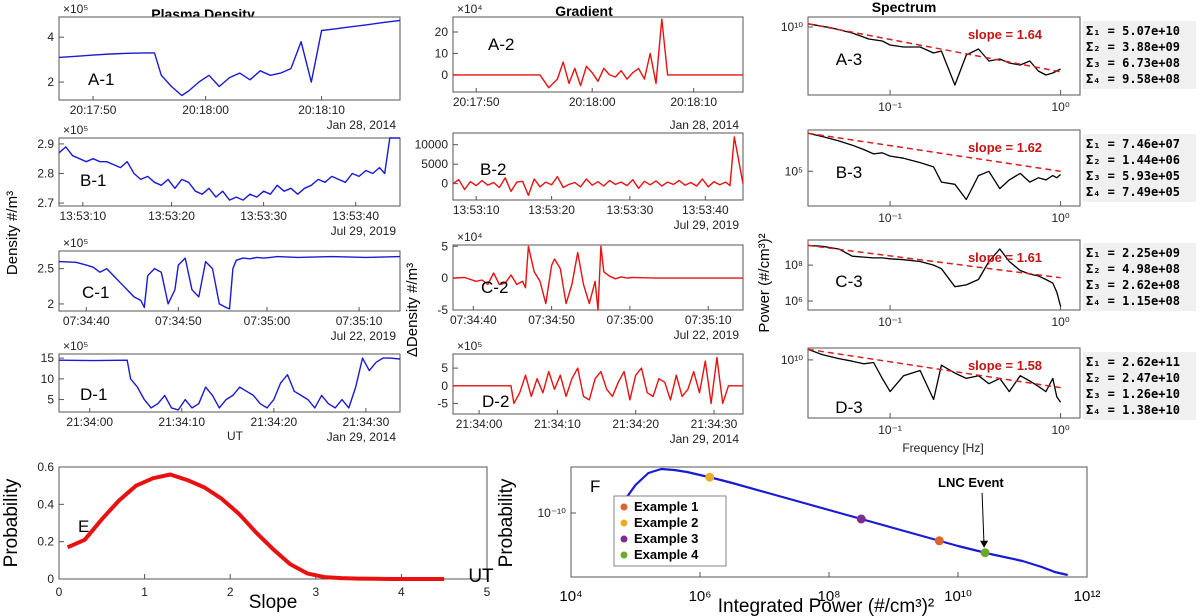  I want to click on y-tick-label: 0.2, so click(45, 542).